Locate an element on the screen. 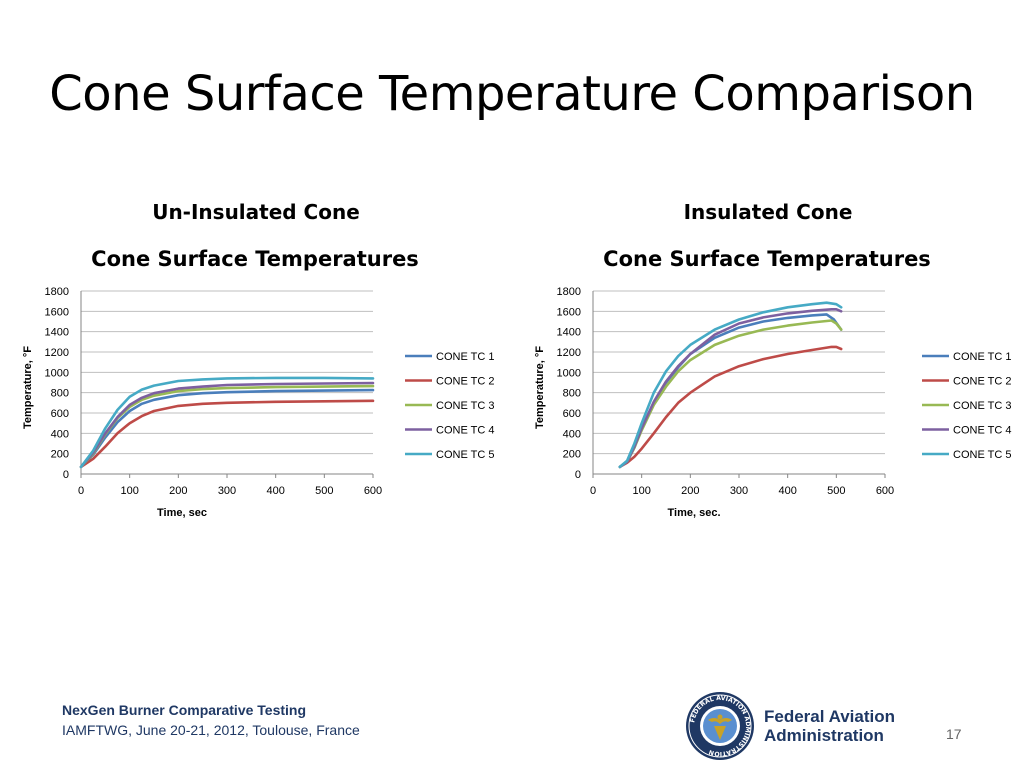 This screenshot has width=1024, height=768. agency-line-1: Federal Aviation is located at coordinates (829, 716).